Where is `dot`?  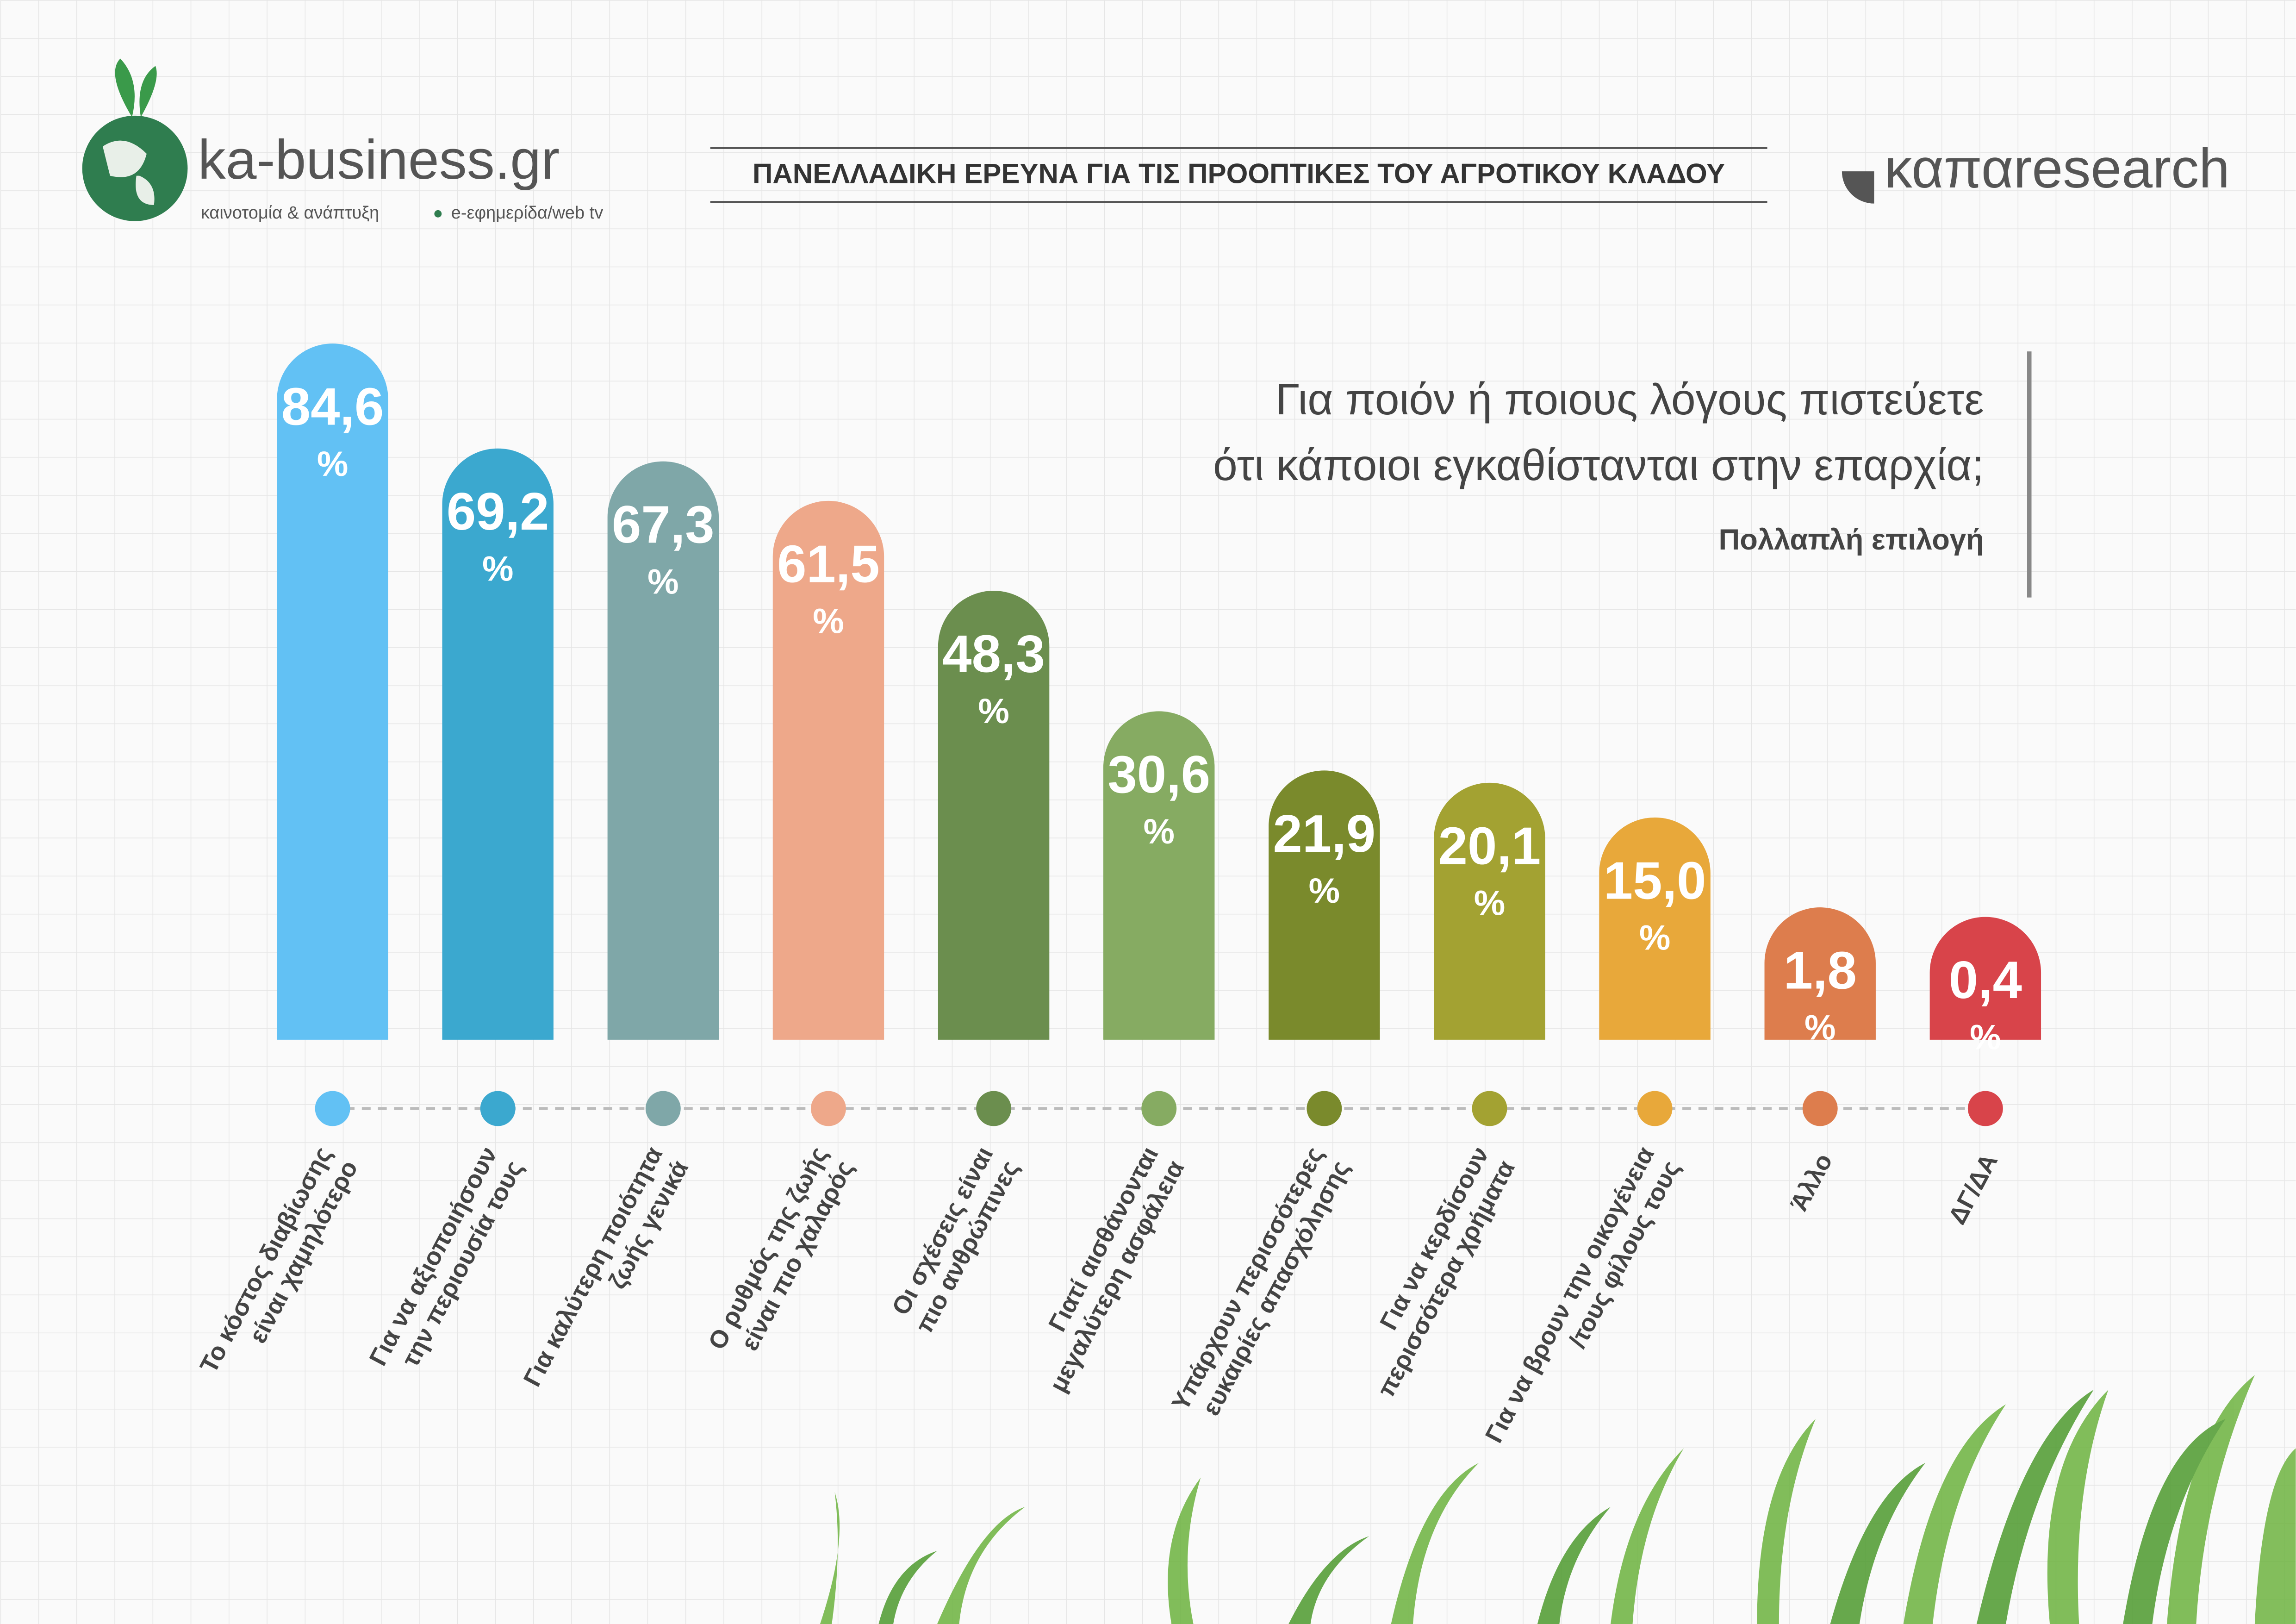
dot is located at coordinates (438, 214).